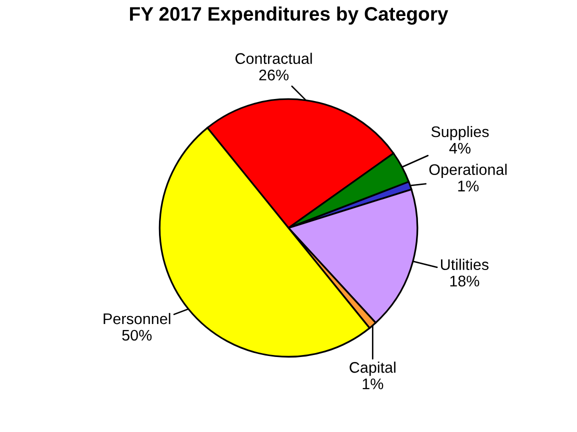 The width and height of the screenshot is (577, 432). Describe the element at coordinates (137, 335) in the screenshot. I see `data-label: 50%` at that location.